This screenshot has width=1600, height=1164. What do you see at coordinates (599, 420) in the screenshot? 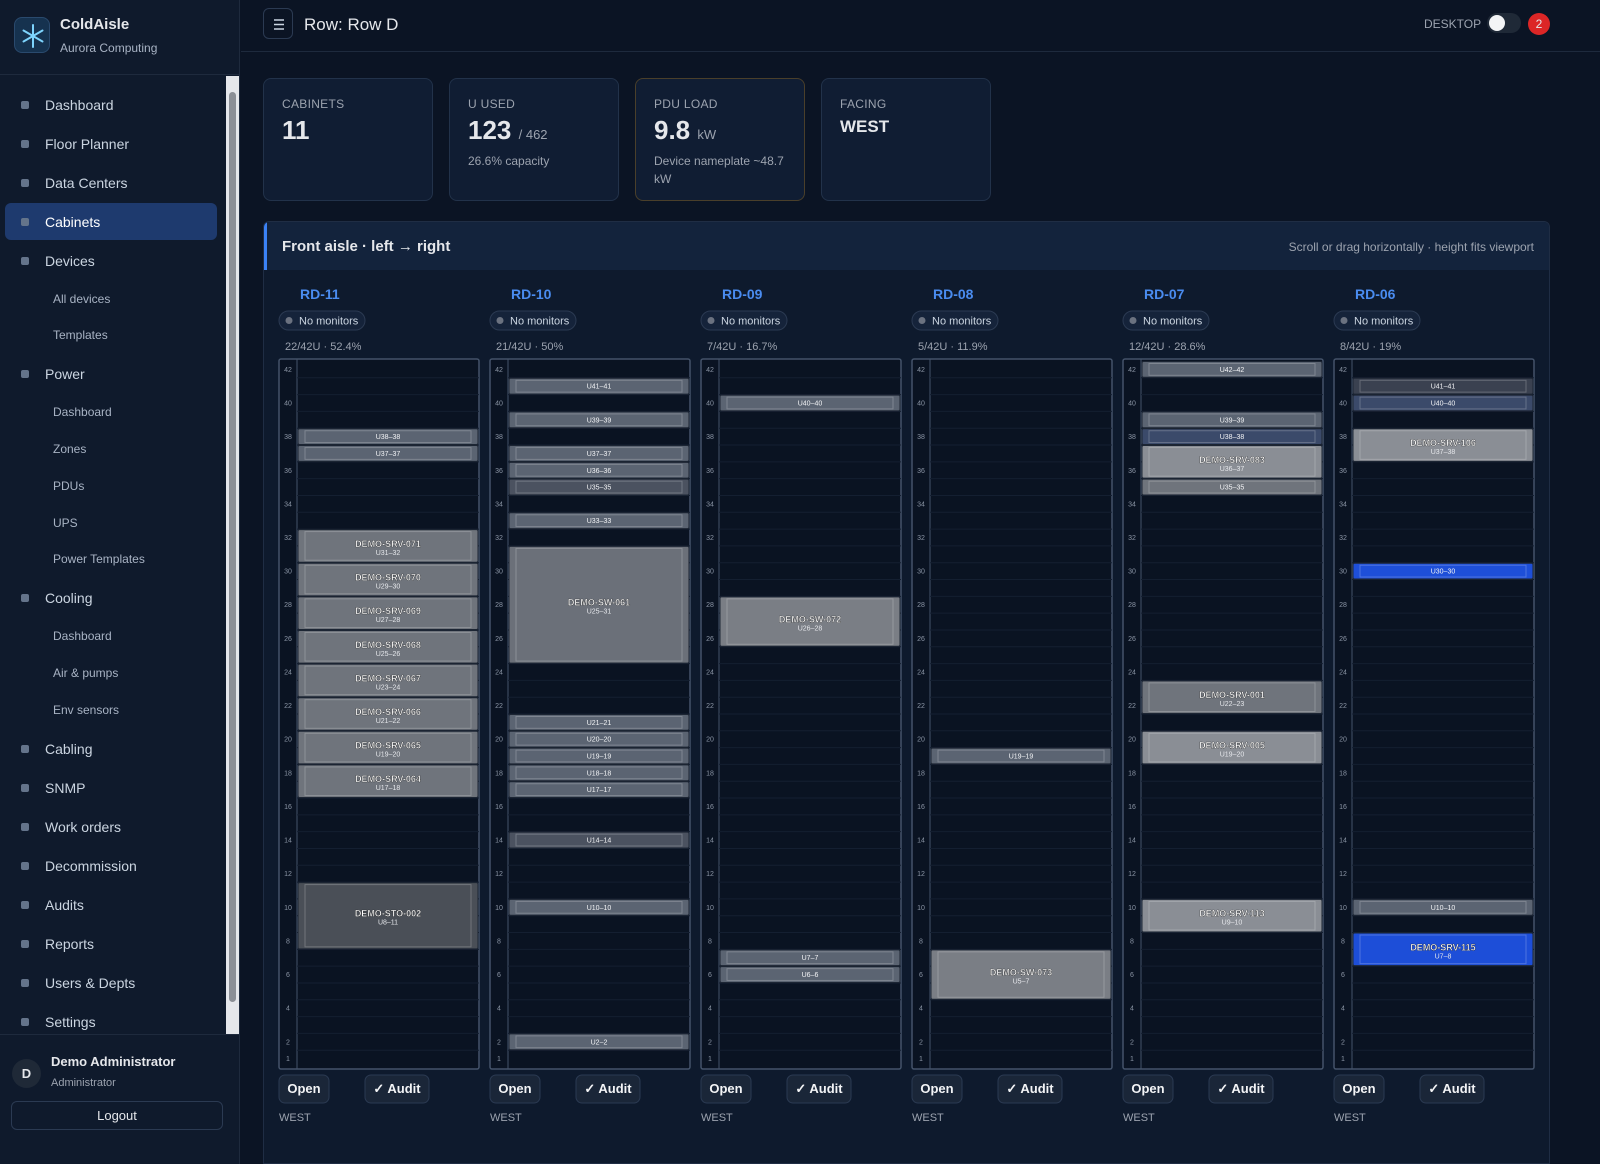
I see `device: U39–39` at bounding box center [599, 420].